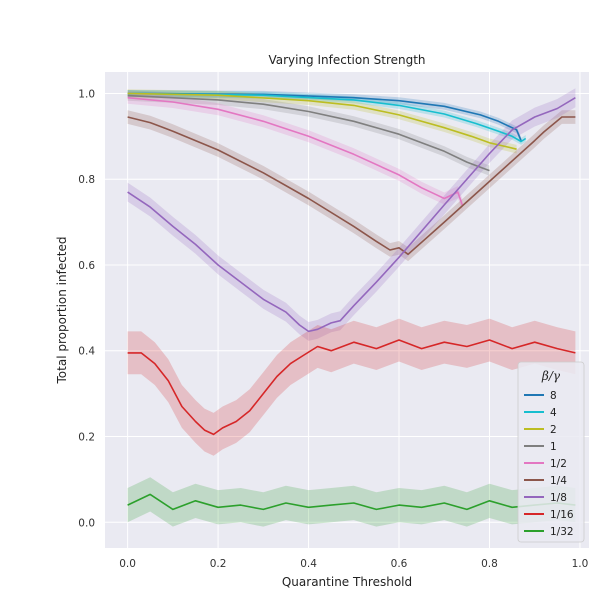 The height and width of the screenshot is (600, 616). I want to click on legend-label-1-32: 1/32, so click(562, 532).